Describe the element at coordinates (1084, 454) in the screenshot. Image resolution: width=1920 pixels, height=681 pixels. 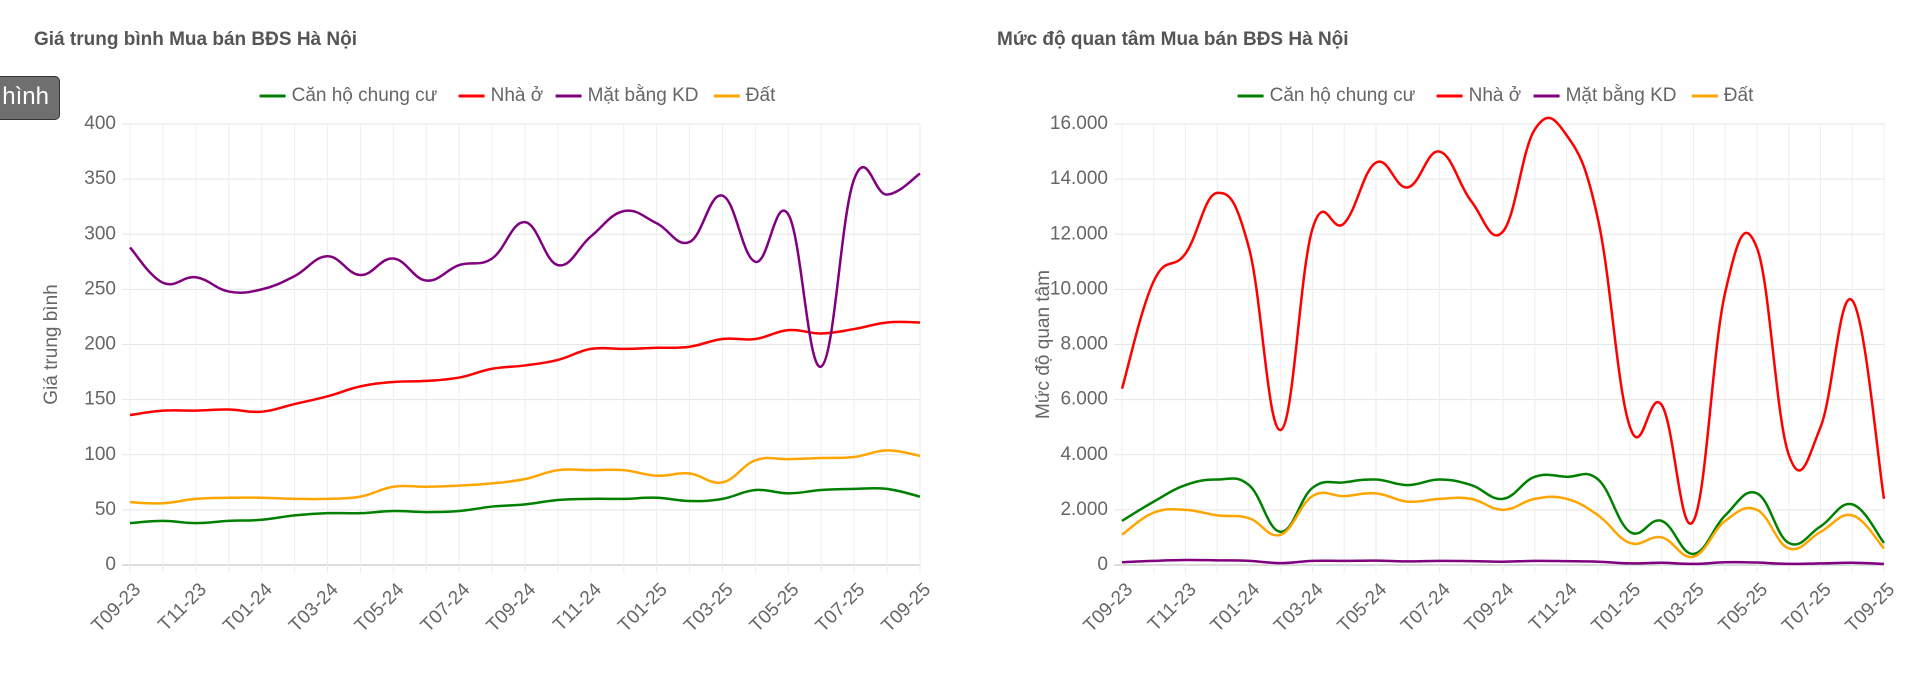
I see `y-tick-label: 4.000` at that location.